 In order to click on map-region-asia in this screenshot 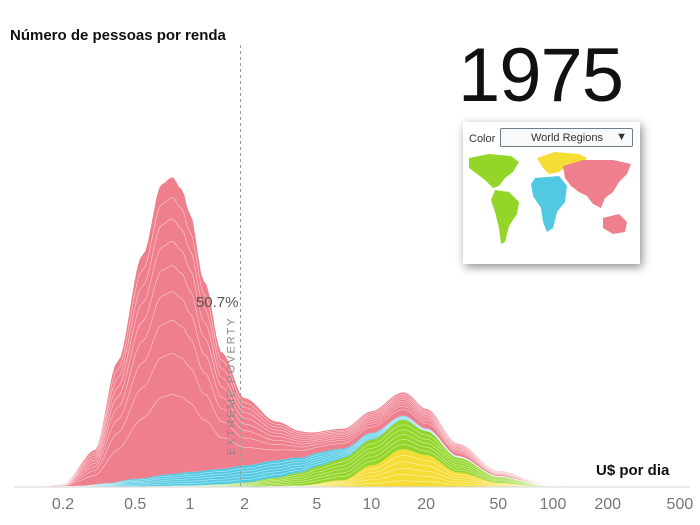, I will do `click(597, 184)`.